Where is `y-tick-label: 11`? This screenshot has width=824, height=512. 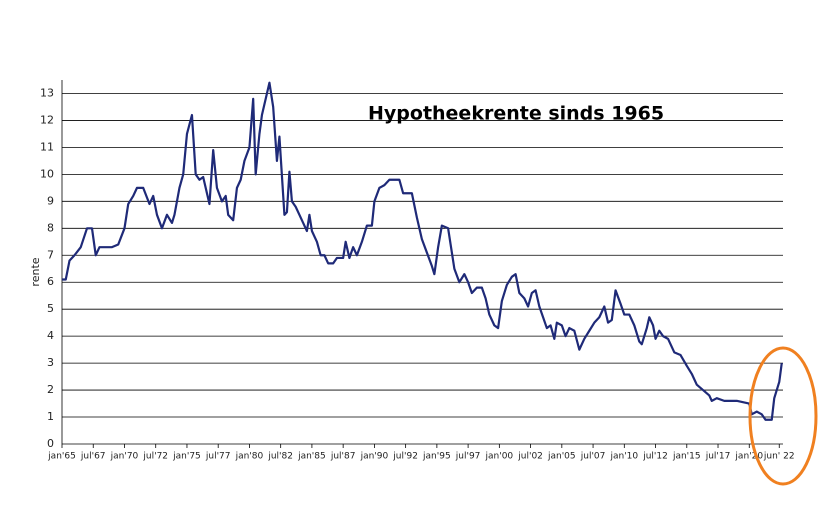 y-tick-label: 11 is located at coordinates (47, 146).